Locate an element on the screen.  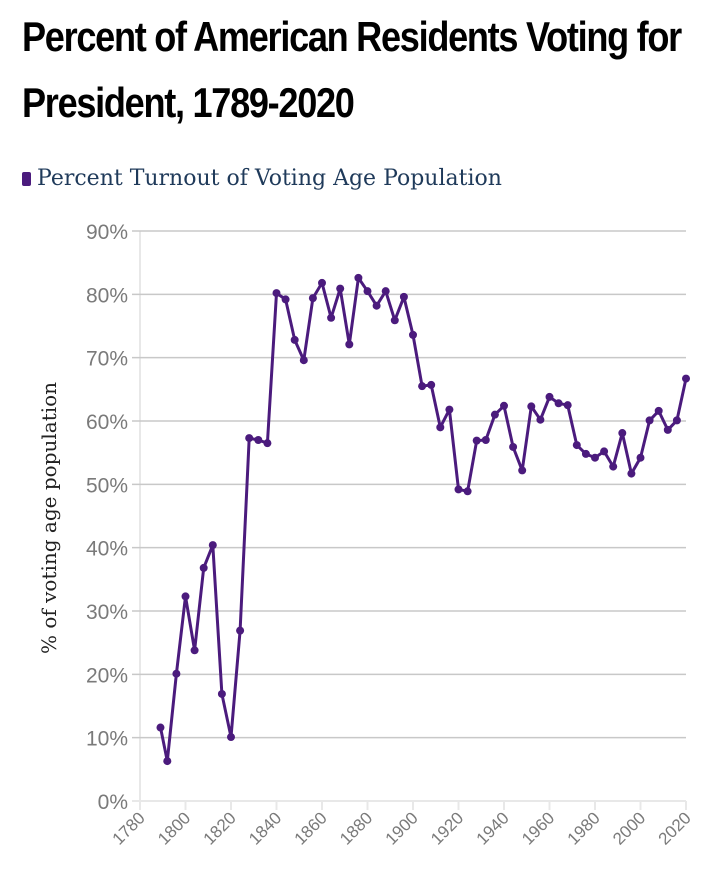
x-tick-label: 1880 is located at coordinates (356, 828).